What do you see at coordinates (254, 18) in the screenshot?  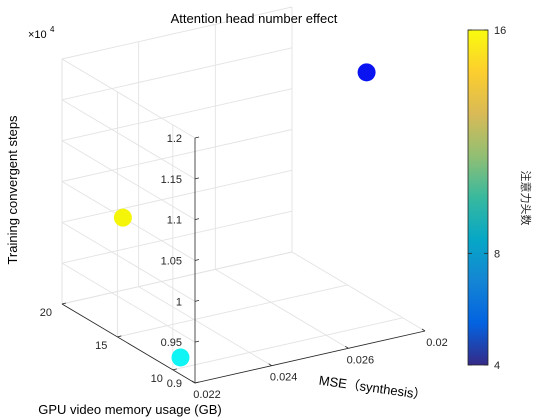 I see `chart-title: Attention head number effect` at bounding box center [254, 18].